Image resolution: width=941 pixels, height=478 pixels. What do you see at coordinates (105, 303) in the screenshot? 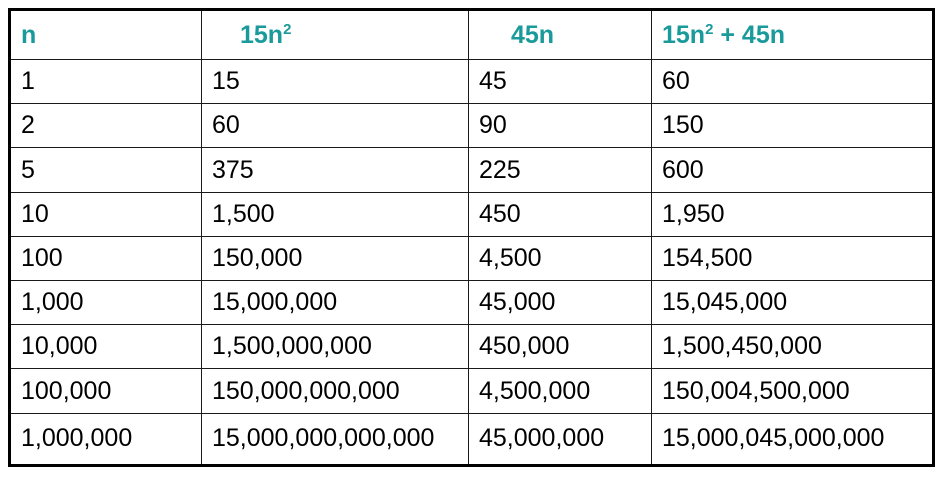
I see `cell-n: 1,000` at bounding box center [105, 303].